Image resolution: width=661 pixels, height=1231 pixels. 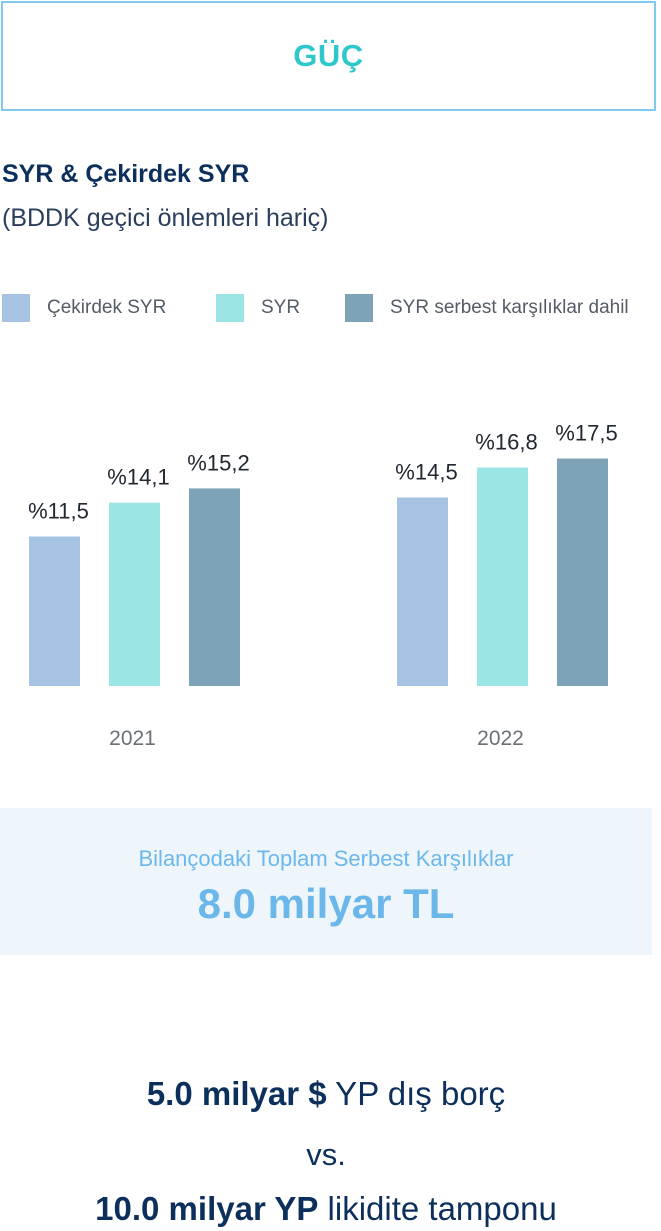 I want to click on legend-label-cekirdek-syr: Çekirdek SYR, so click(x=107, y=307).